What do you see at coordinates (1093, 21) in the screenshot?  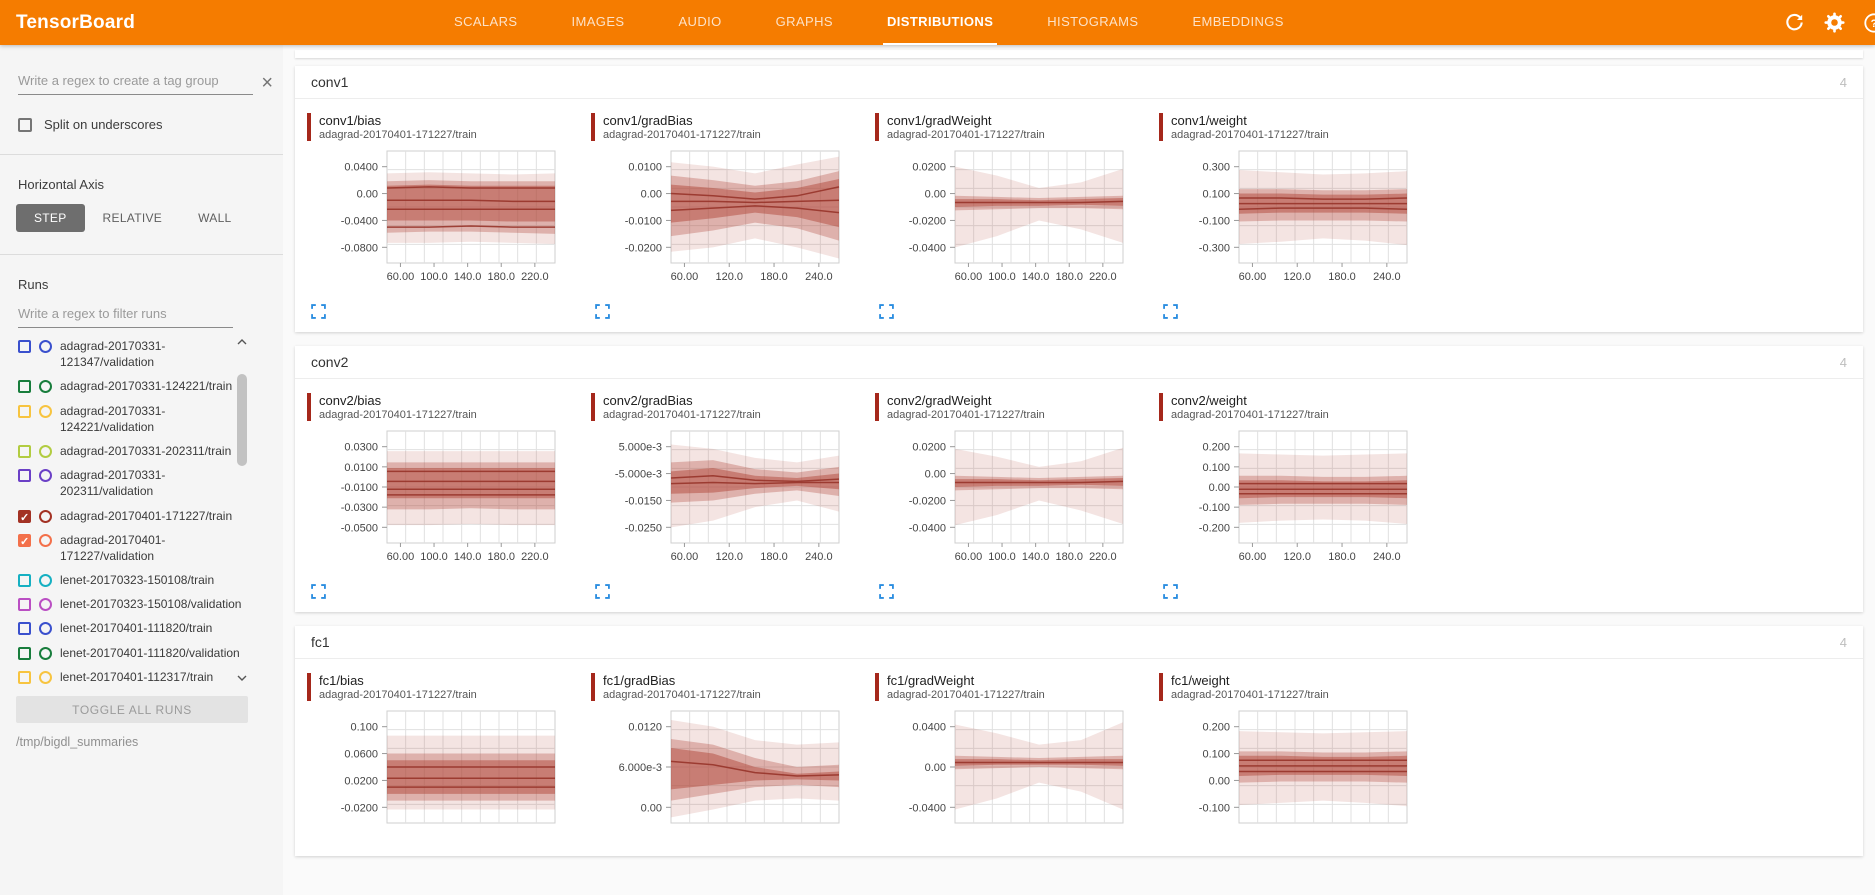 I see `tab-histograms: HISTOGRAMS` at bounding box center [1093, 21].